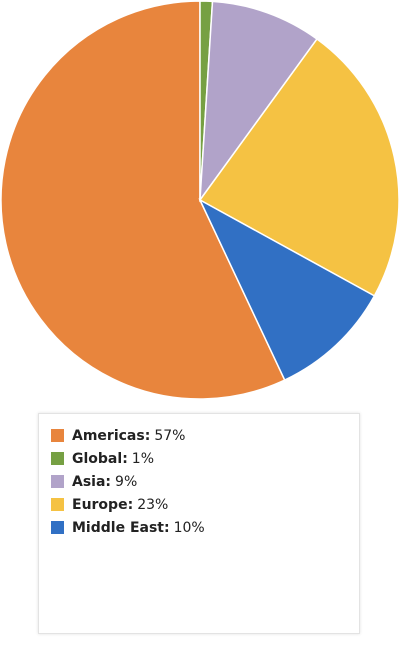 This screenshot has height=645, width=400. I want to click on legend-value: 10%, so click(189, 527).